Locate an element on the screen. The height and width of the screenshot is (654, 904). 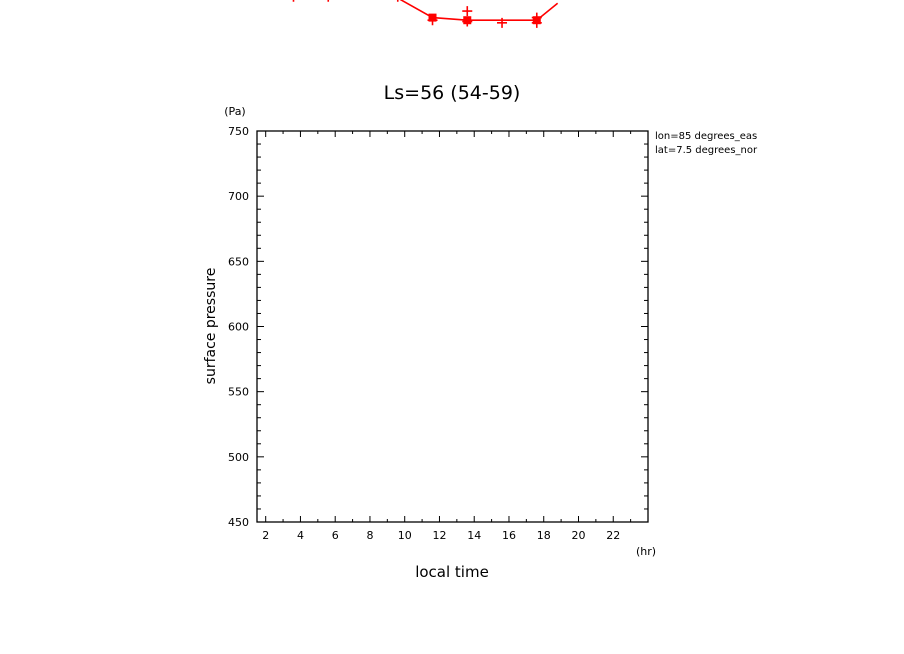
y-tick-label: 600 is located at coordinates (238, 327).